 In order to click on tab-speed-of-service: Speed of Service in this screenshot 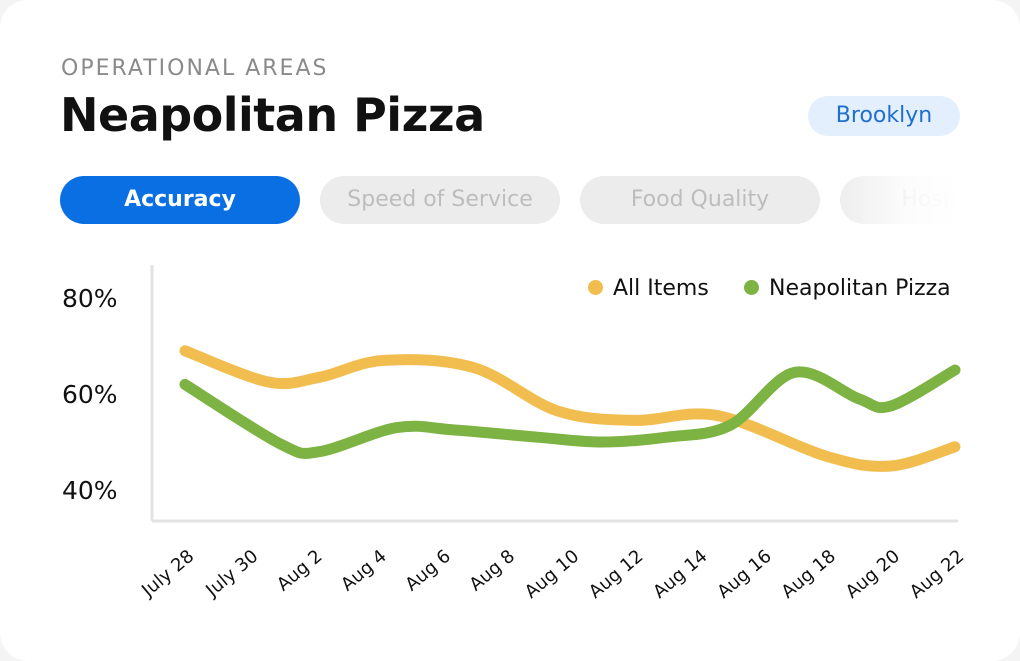, I will do `click(440, 200)`.